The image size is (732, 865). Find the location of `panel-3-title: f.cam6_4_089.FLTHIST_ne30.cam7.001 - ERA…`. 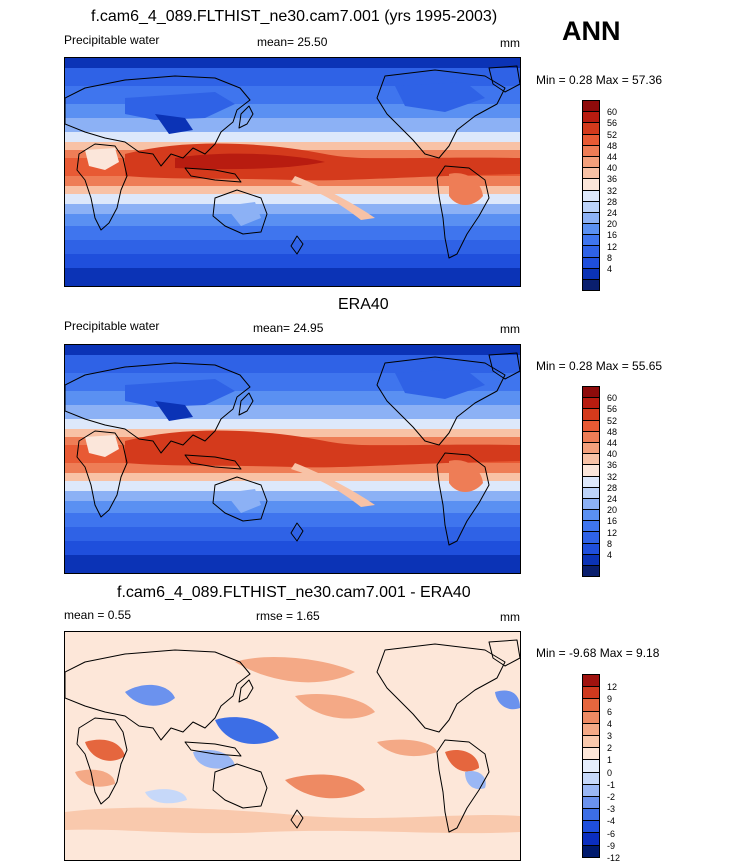

panel-3-title: f.cam6_4_089.FLTHIST_ne30.cam7.001 - ERA… is located at coordinates (294, 592).